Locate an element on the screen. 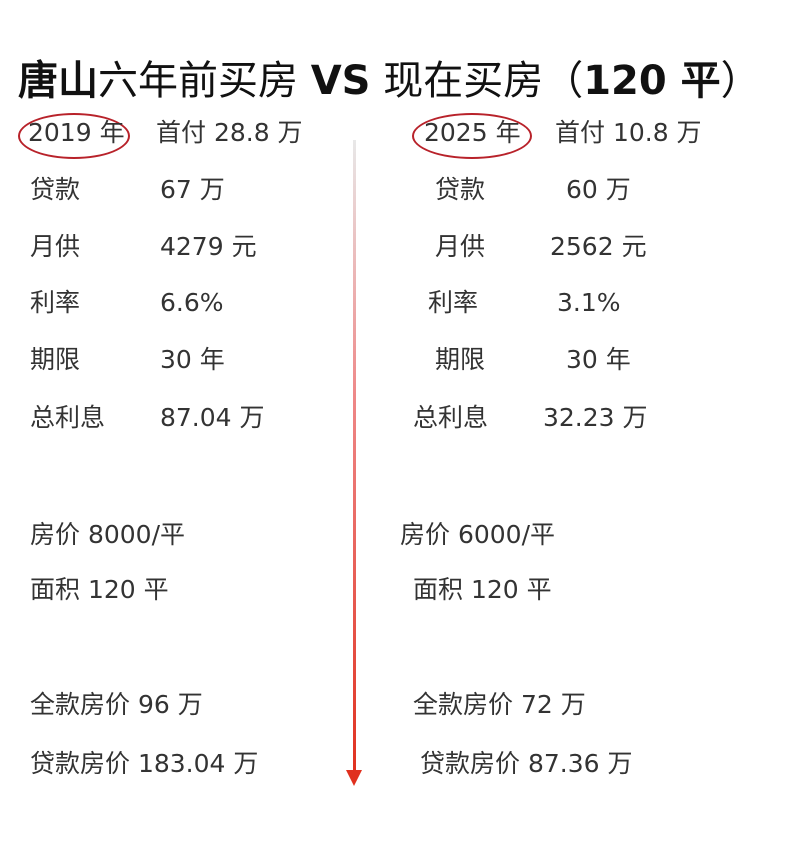 Image resolution: width=800 pixels, height=861 pixels. left-price: 房价 8000/平 is located at coordinates (107, 534).